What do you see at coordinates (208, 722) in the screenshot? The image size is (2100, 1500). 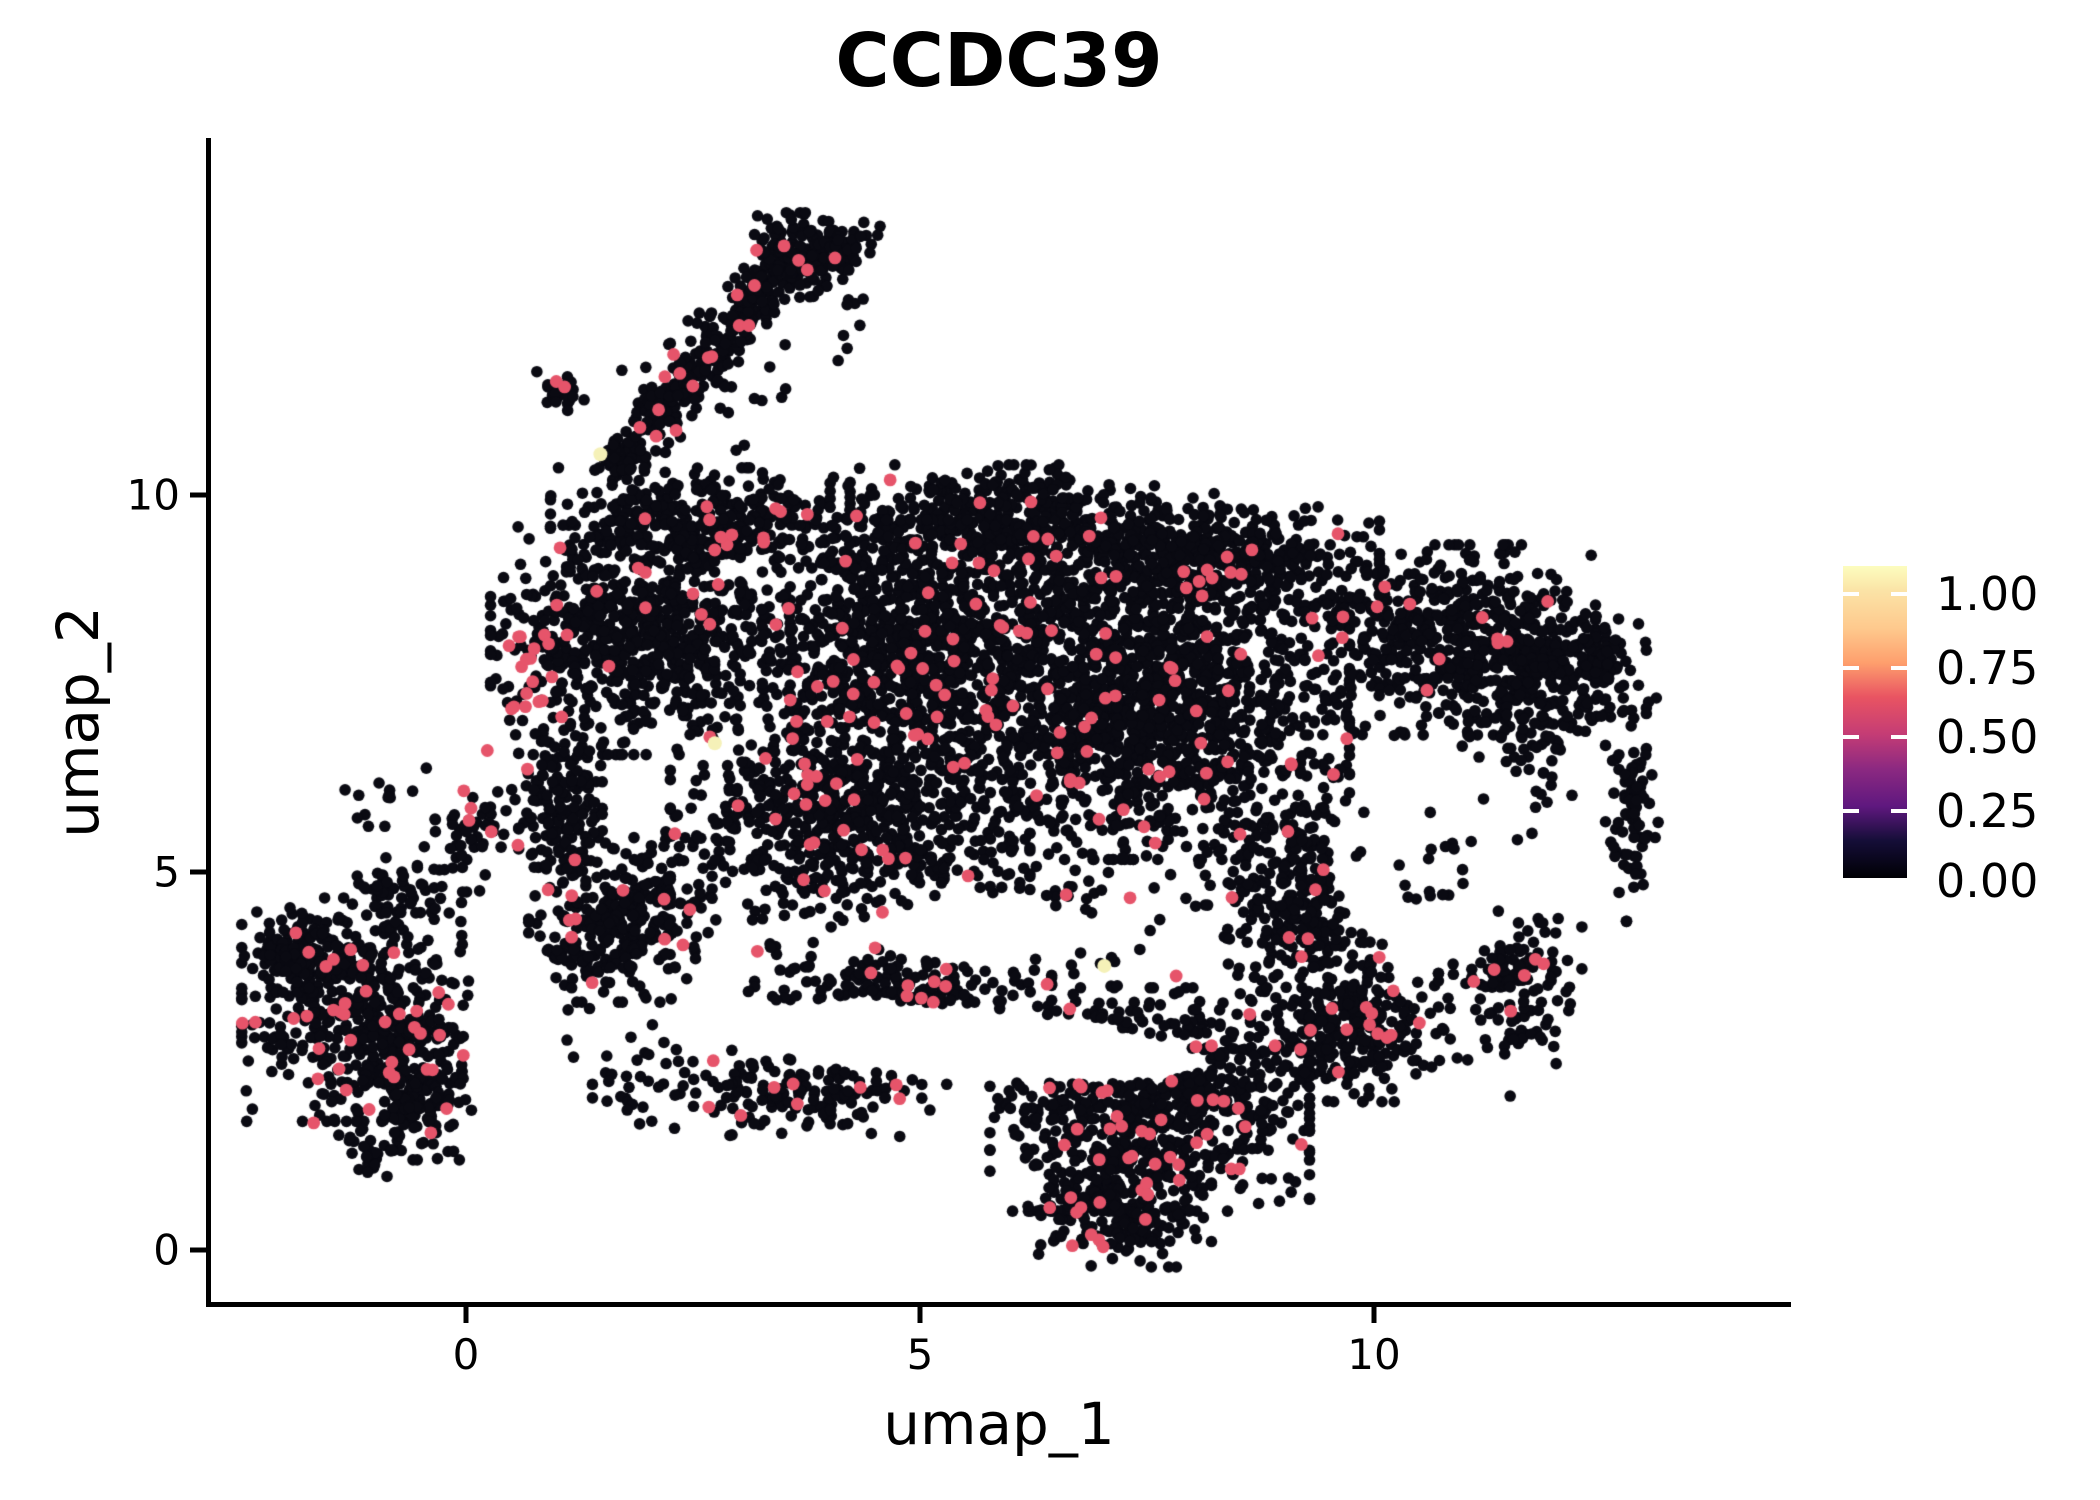 I see `y-axis-line` at bounding box center [208, 722].